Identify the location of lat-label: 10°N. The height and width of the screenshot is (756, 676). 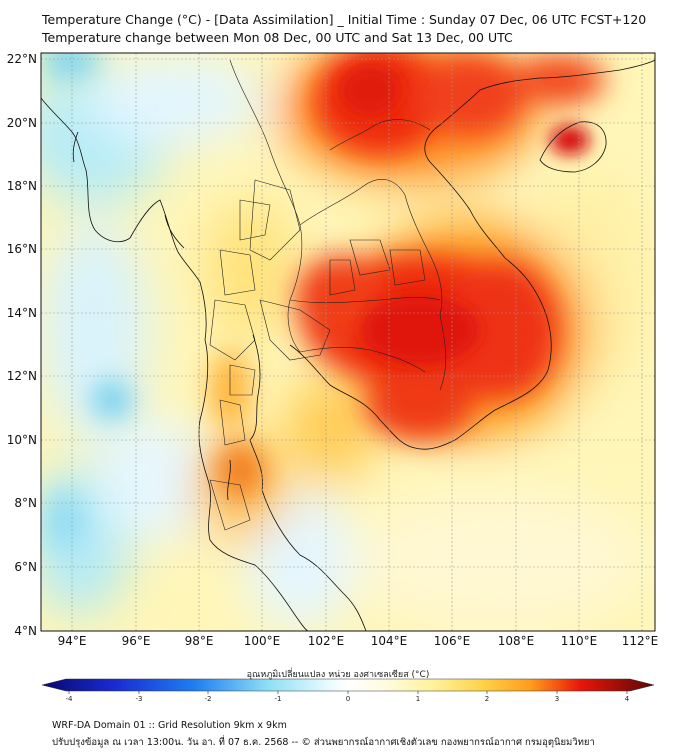
(22, 440).